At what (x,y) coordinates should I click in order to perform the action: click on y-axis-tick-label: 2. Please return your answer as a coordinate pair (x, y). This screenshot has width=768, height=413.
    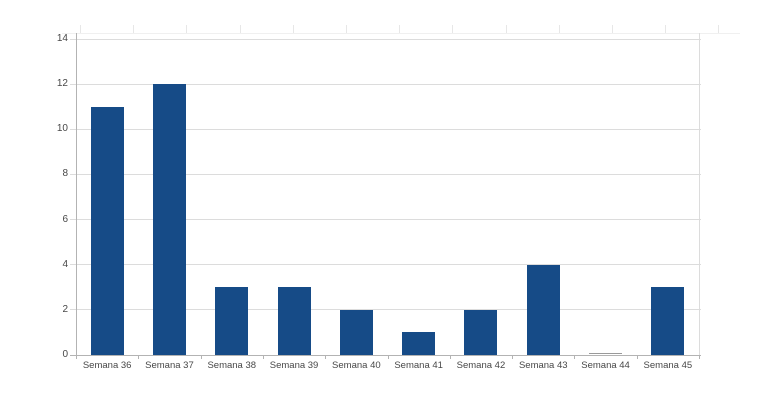
    Looking at the image, I should click on (65, 309).